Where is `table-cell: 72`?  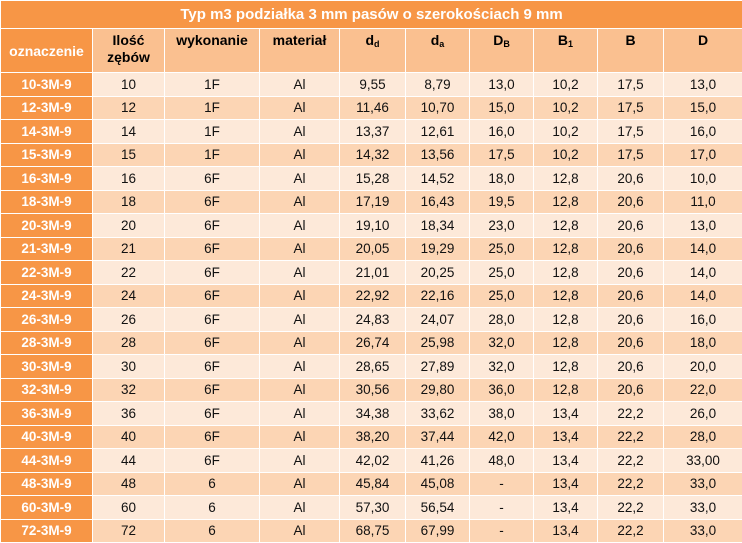
table-cell: 72 is located at coordinates (129, 531).